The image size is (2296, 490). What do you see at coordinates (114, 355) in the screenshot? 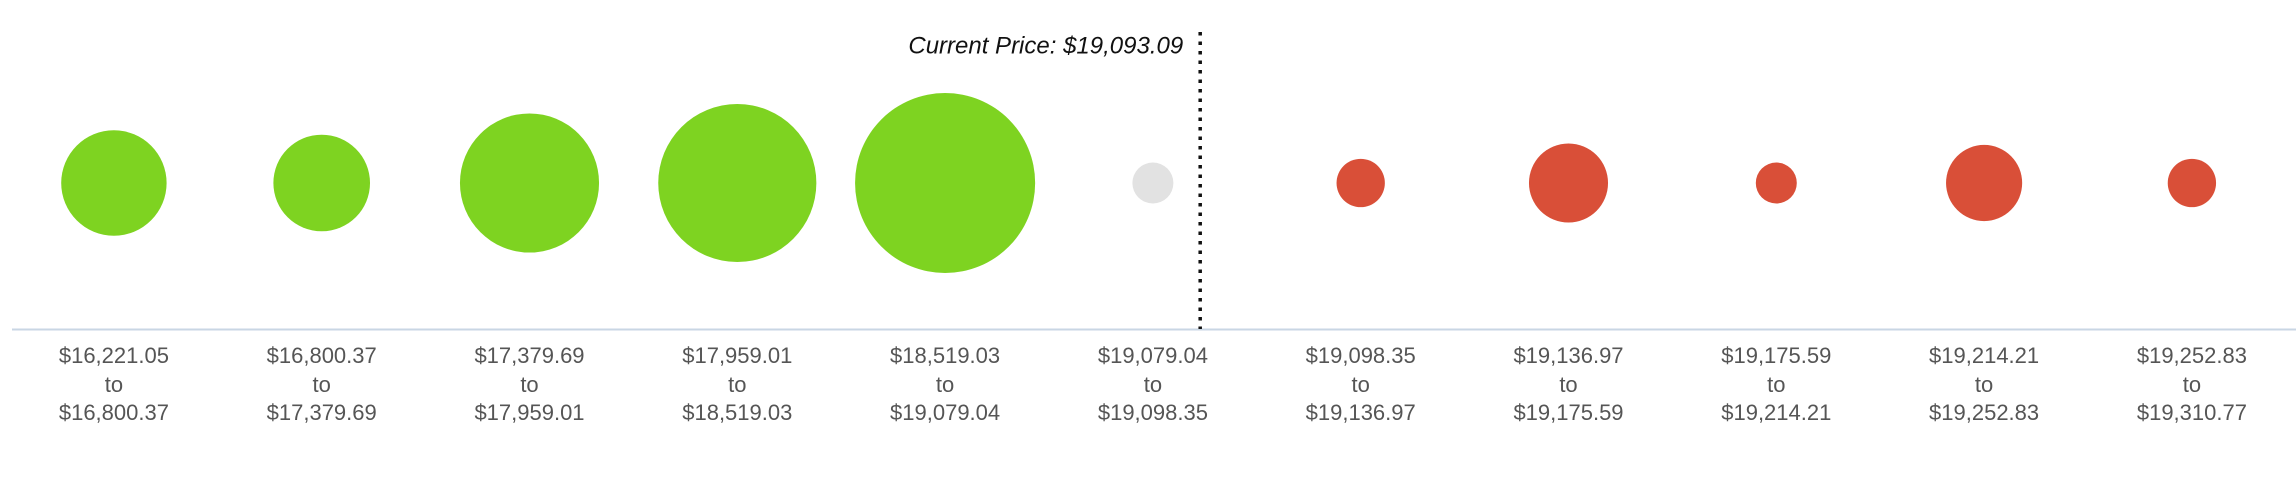
I see `x-tick-label: $16,221.05` at bounding box center [114, 355].